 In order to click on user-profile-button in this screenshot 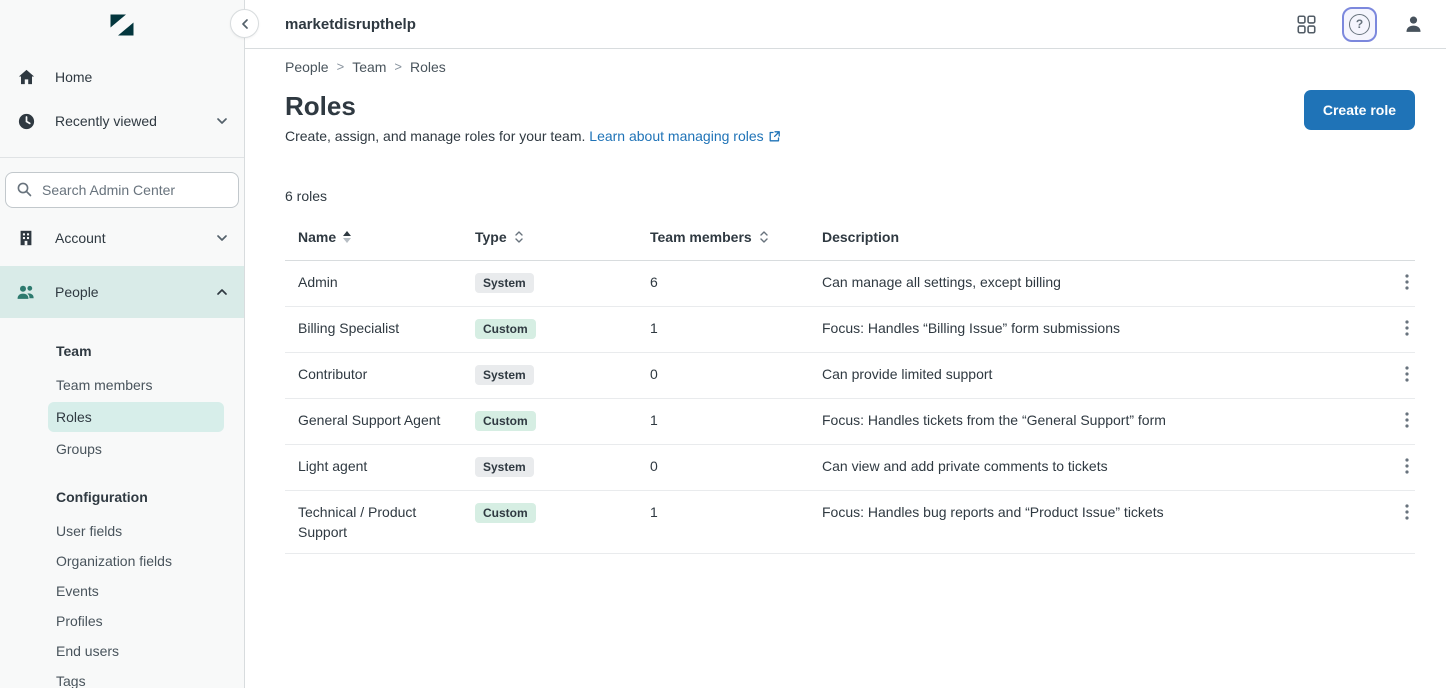, I will do `click(1413, 24)`.